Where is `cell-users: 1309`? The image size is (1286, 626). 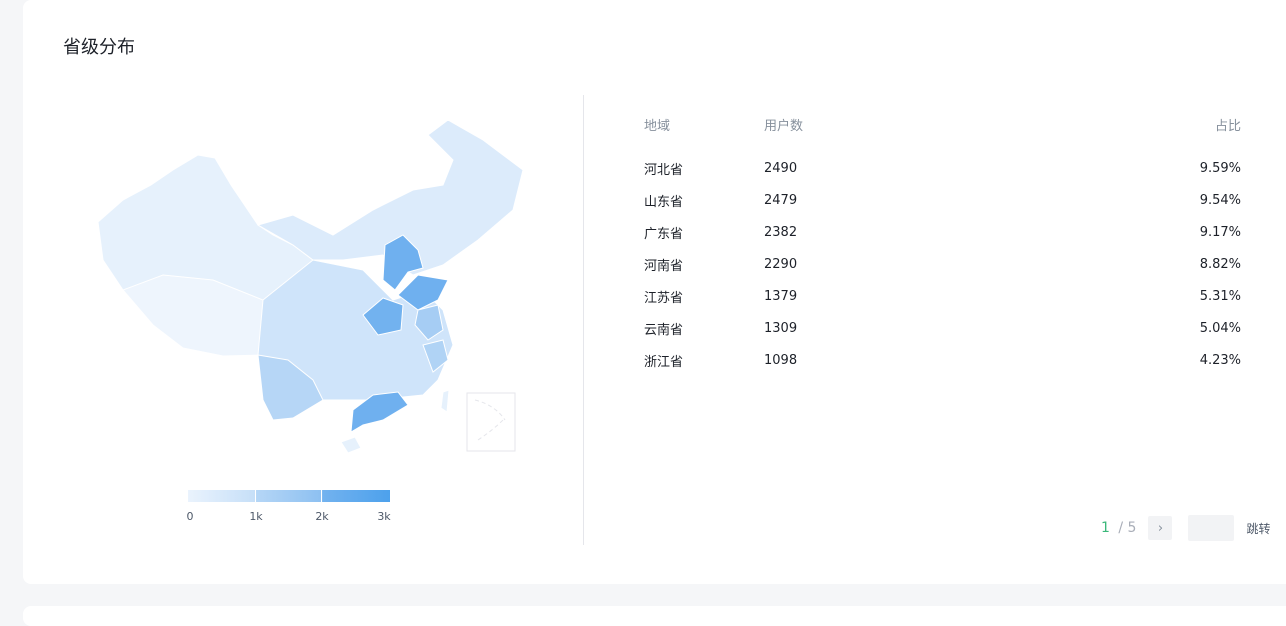
cell-users: 1309 is located at coordinates (781, 328).